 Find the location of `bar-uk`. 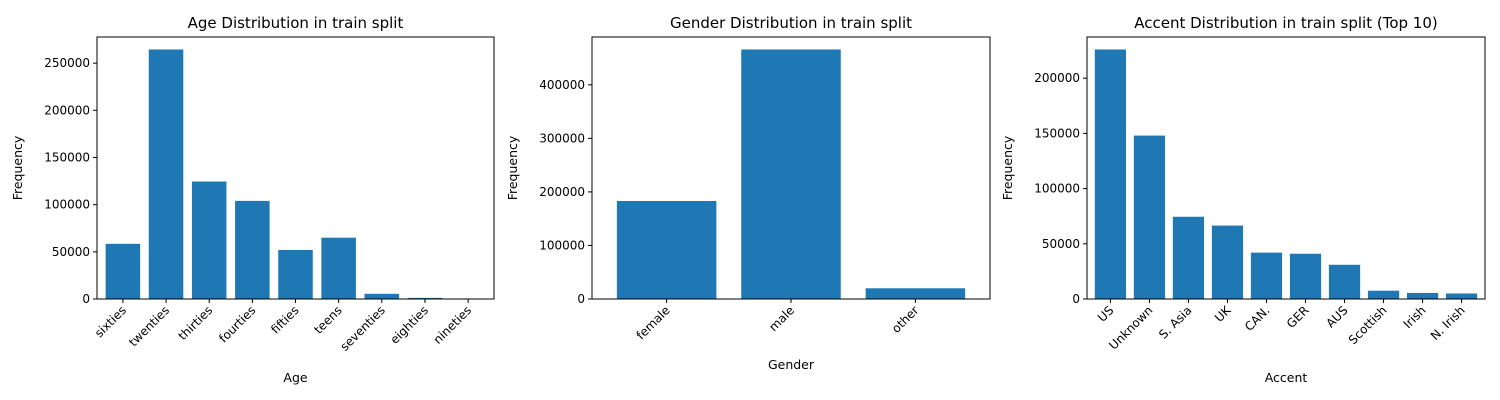

bar-uk is located at coordinates (1227, 262).